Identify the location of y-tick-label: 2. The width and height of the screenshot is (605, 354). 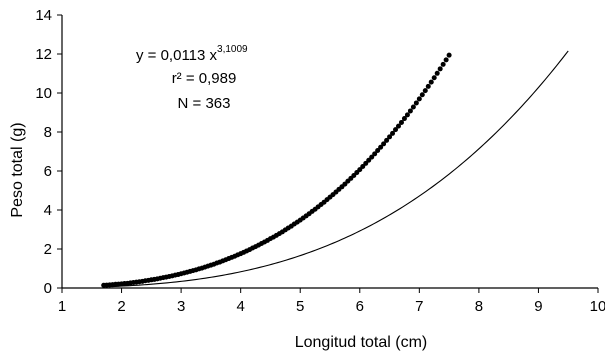
(48, 249).